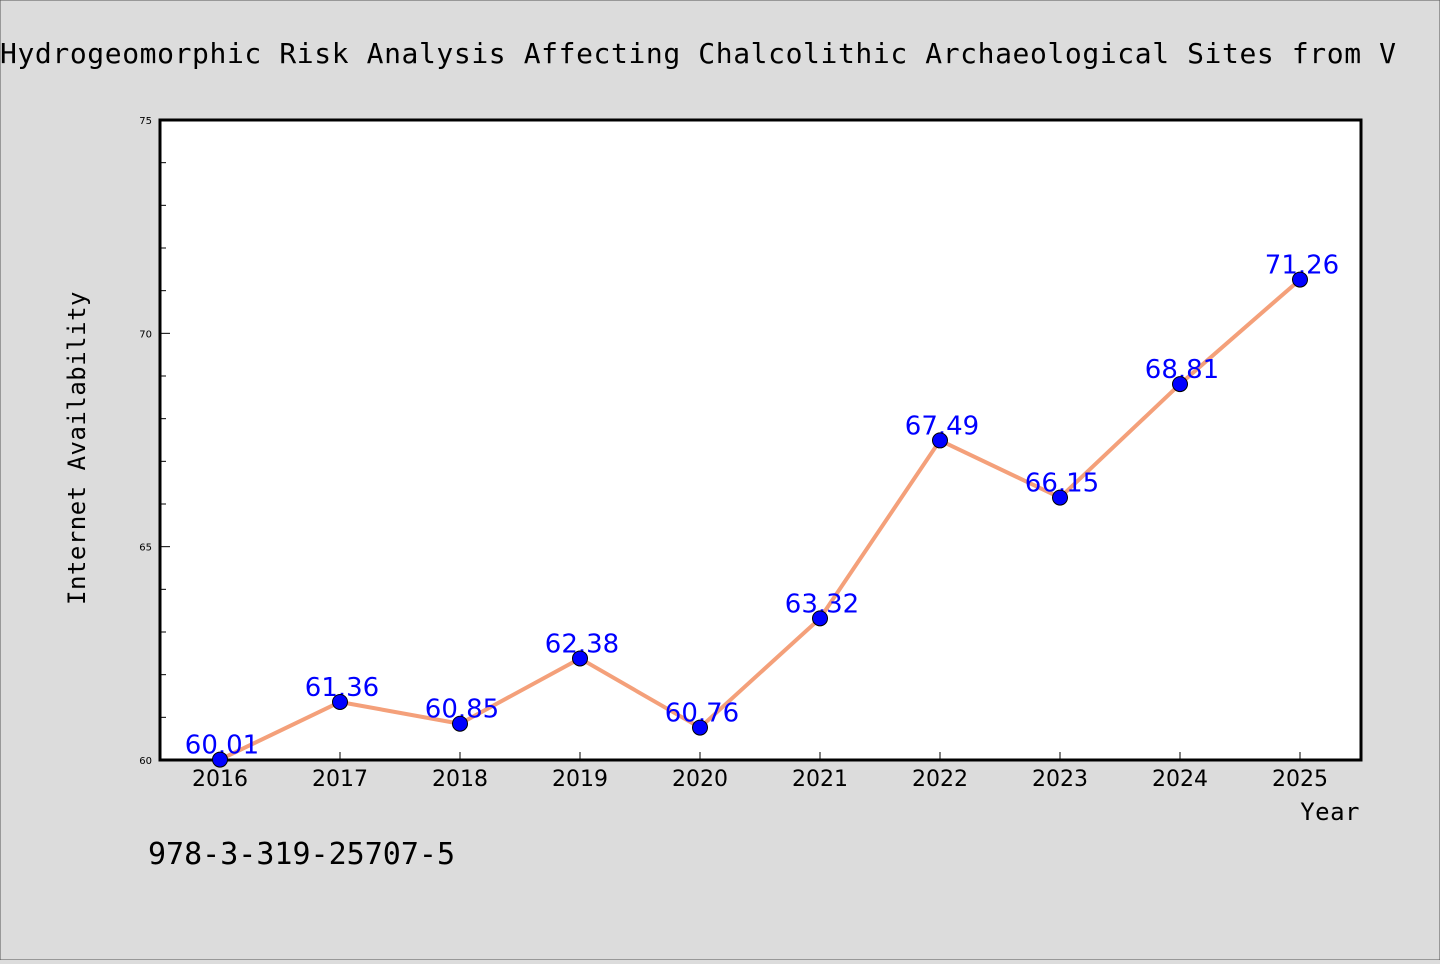 The width and height of the screenshot is (1440, 964). I want to click on y-tick-label: 65, so click(145, 548).